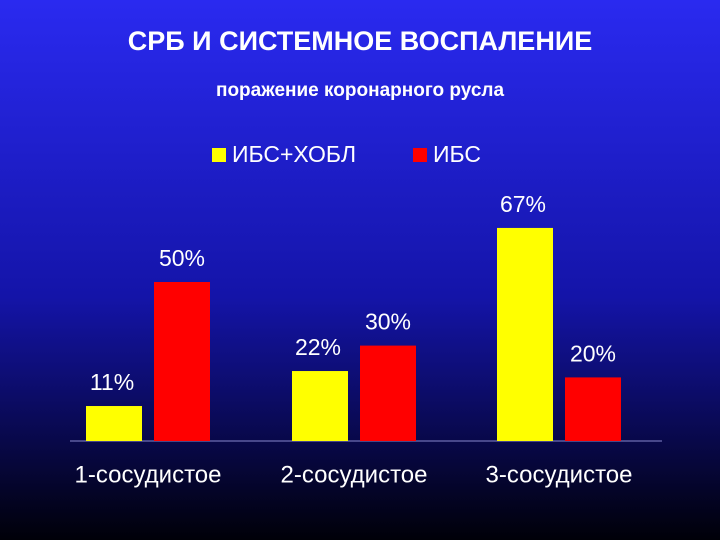 This screenshot has height=540, width=720. What do you see at coordinates (112, 382) in the screenshot?
I see `value-label: 11%` at bounding box center [112, 382].